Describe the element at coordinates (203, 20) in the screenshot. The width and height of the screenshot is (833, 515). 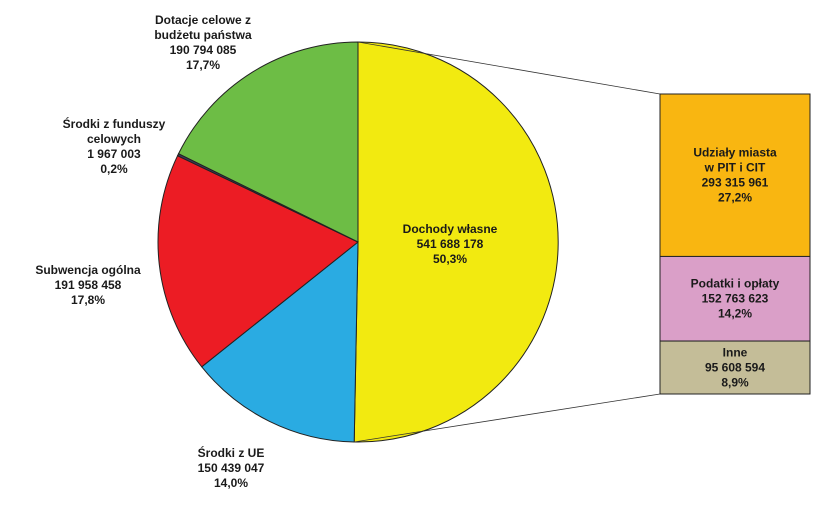
I see `slice-label-4-line: Dotacje celowe z` at that location.